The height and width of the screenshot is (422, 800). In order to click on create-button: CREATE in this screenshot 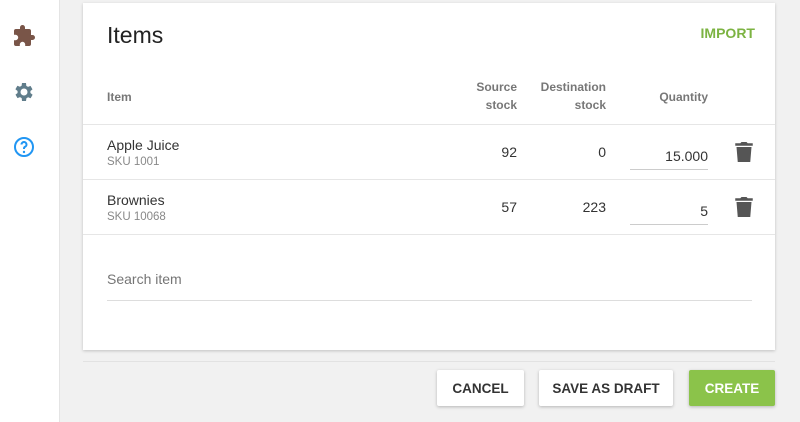, I will do `click(732, 388)`.